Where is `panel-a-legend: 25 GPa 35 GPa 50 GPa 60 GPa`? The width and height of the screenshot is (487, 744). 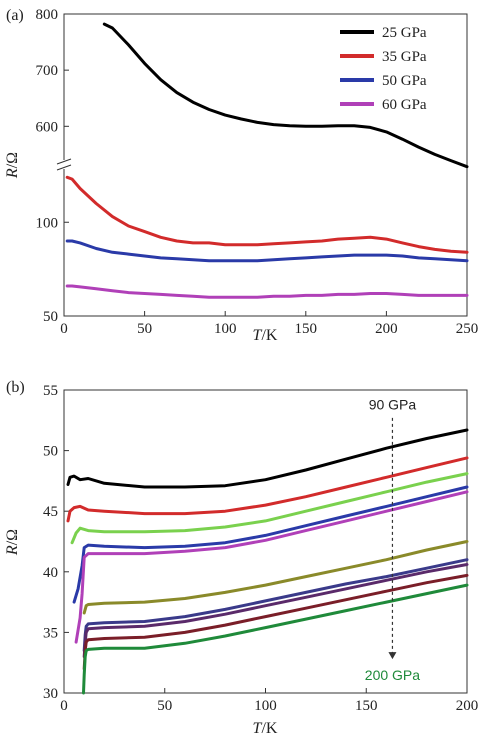 panel-a-legend: 25 GPa 35 GPa 50 GPa 60 GPa is located at coordinates (383, 69).